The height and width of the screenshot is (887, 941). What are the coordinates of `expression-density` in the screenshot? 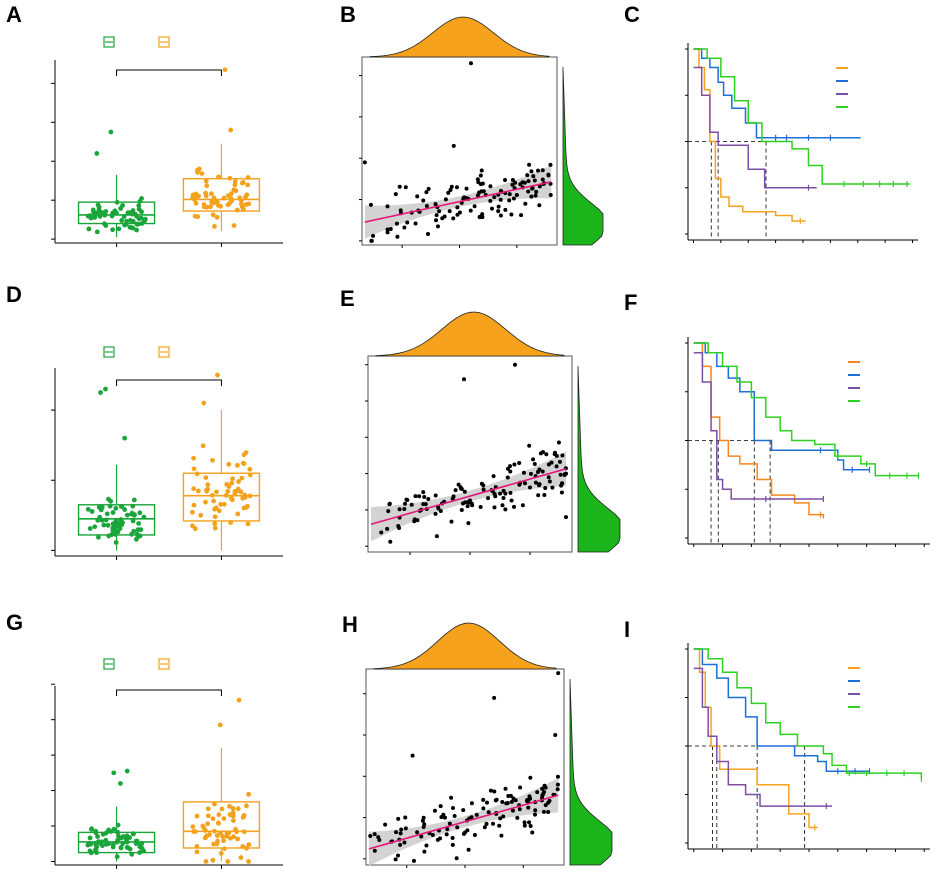 It's located at (599, 459).